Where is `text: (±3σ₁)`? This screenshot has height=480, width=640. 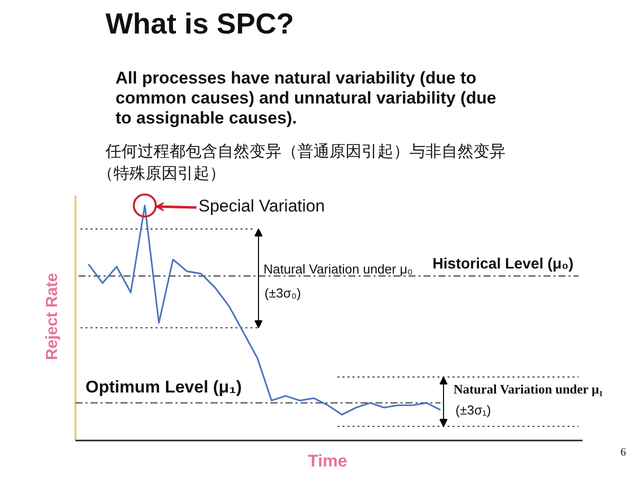
text: (±3σ₁) is located at coordinates (473, 410).